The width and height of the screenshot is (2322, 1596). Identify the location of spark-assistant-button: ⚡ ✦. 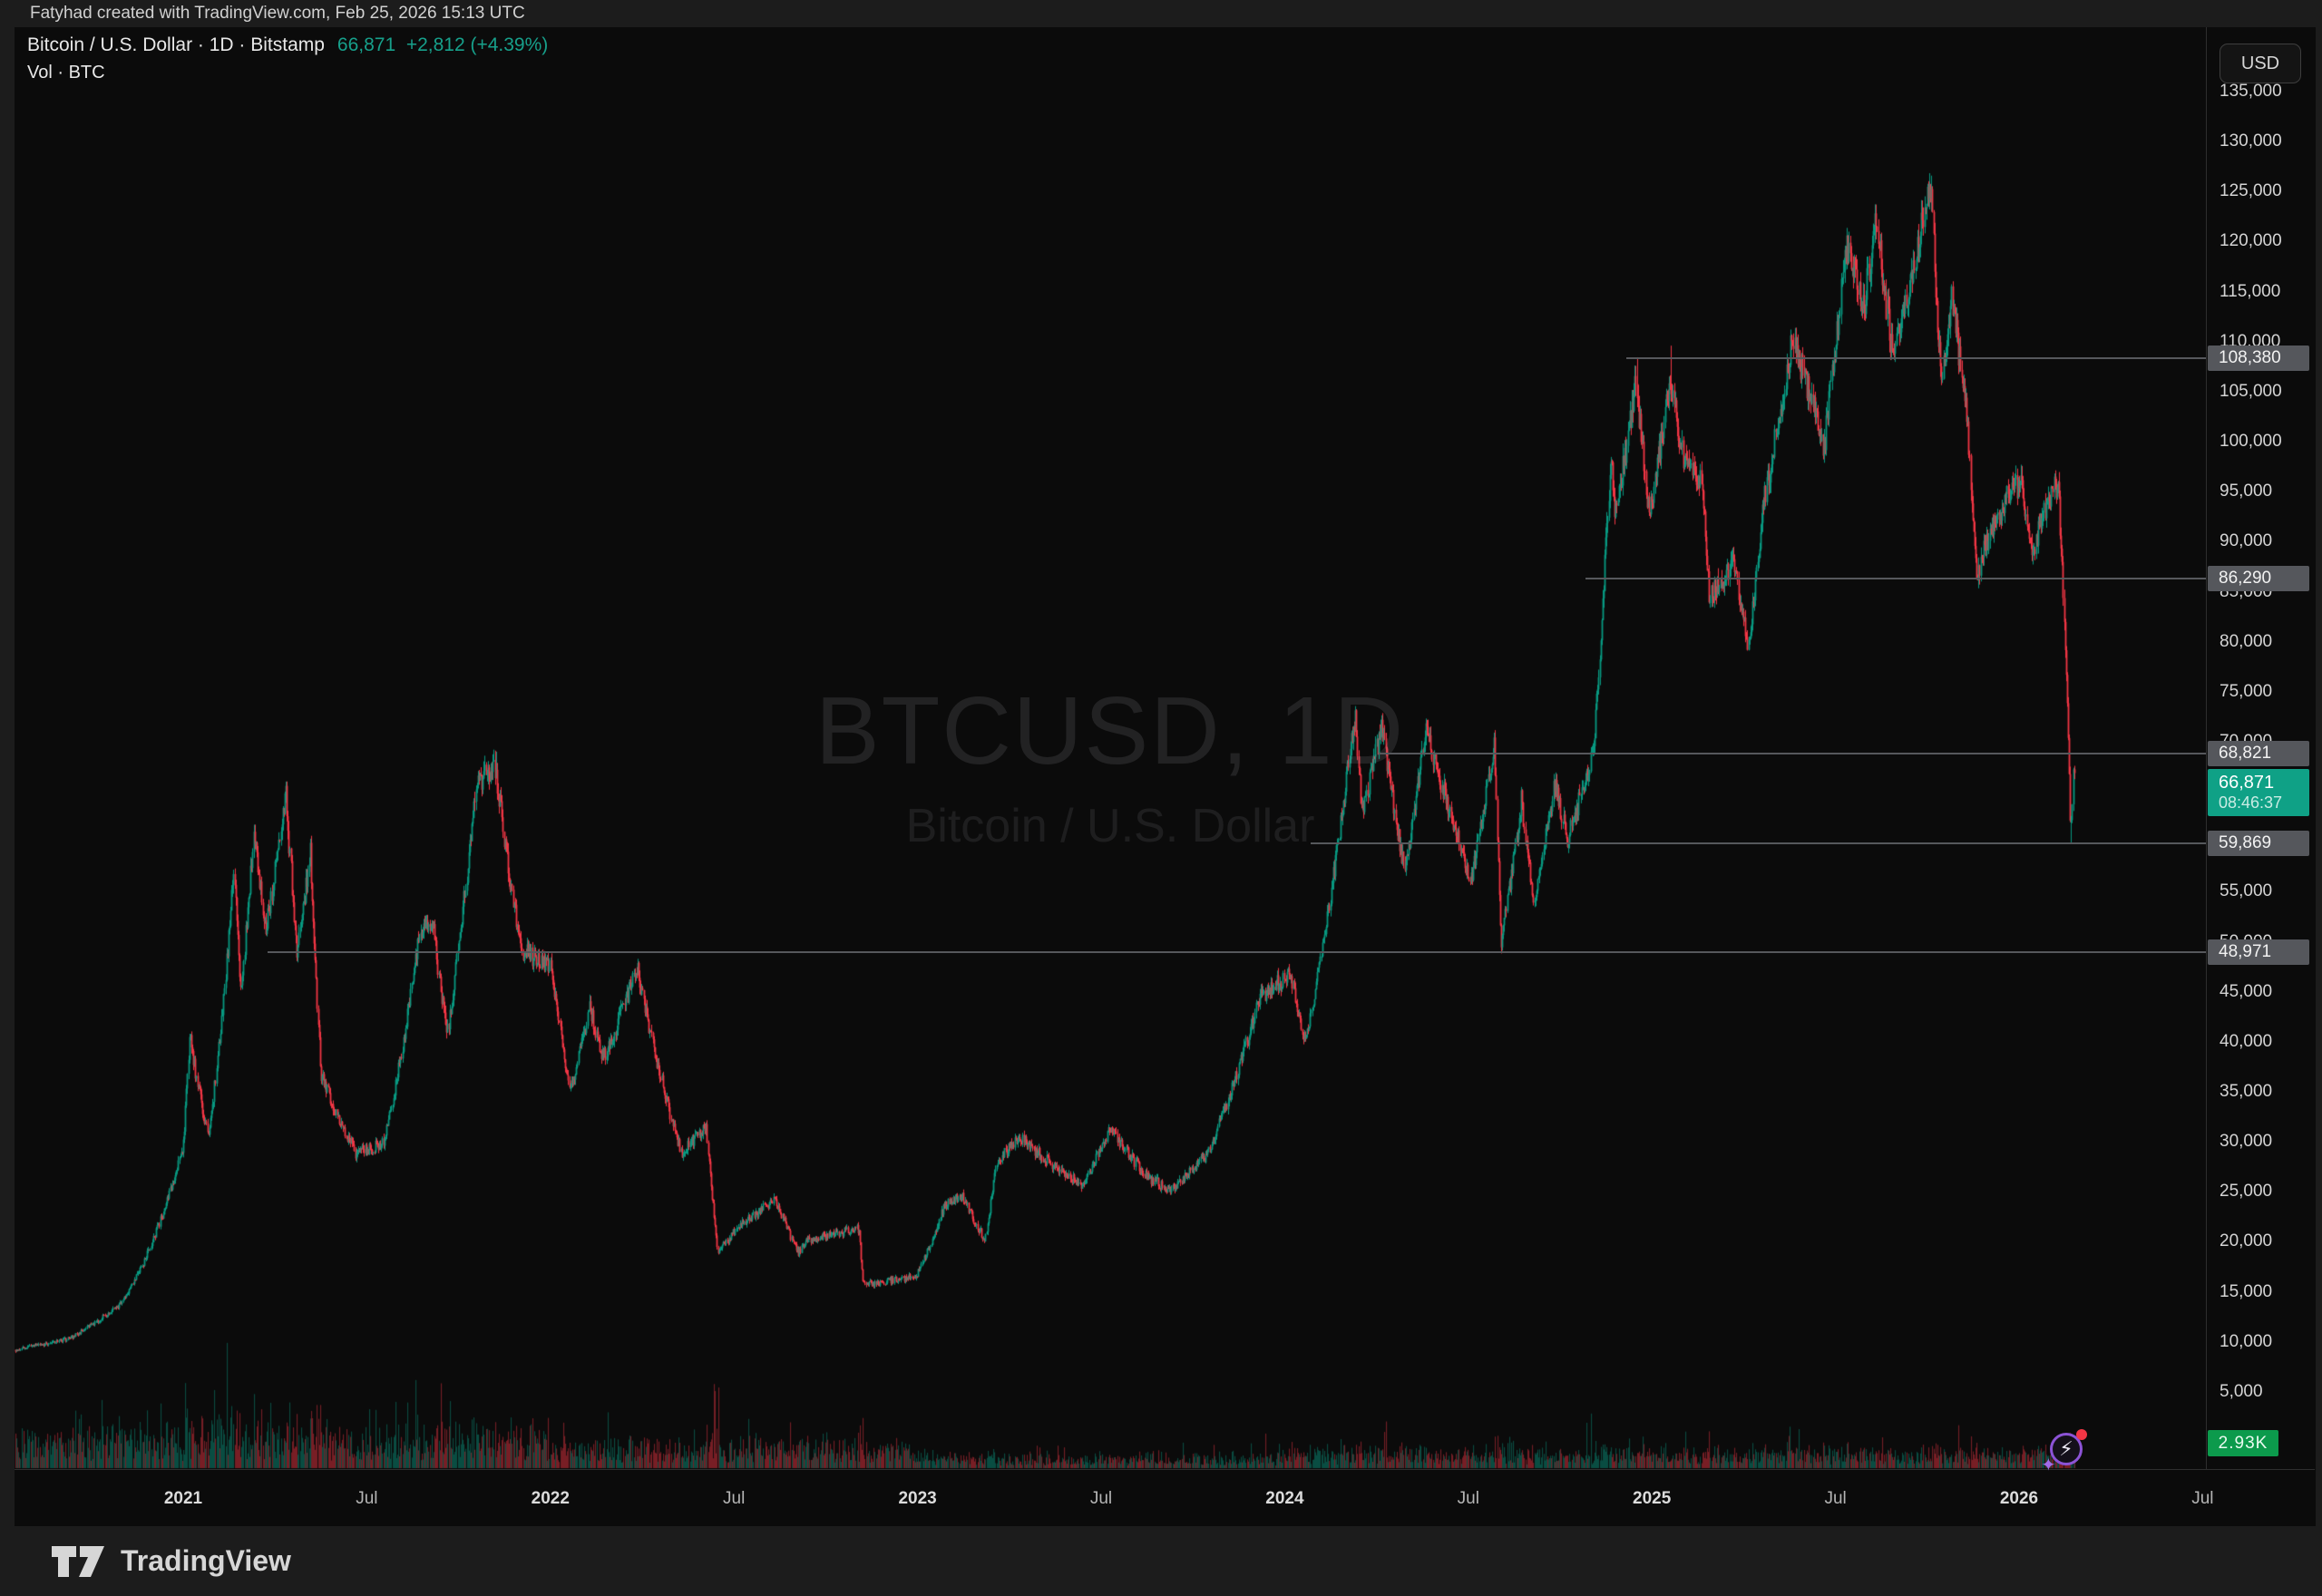
(2064, 1452).